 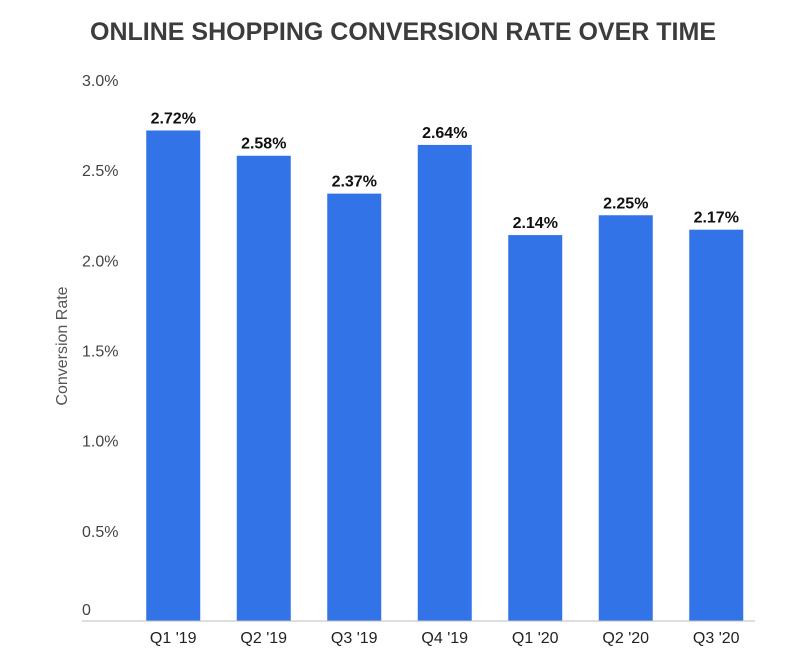 I want to click on y-tick-label: 2.5%, so click(x=100, y=171).